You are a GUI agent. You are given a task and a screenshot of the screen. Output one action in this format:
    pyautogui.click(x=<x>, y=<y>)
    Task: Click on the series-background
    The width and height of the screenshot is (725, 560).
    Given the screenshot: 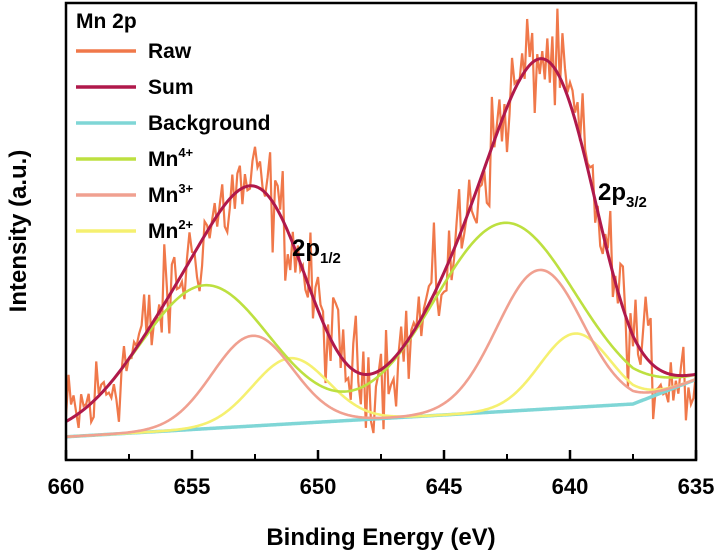 What is the action you would take?
    pyautogui.click(x=381, y=408)
    